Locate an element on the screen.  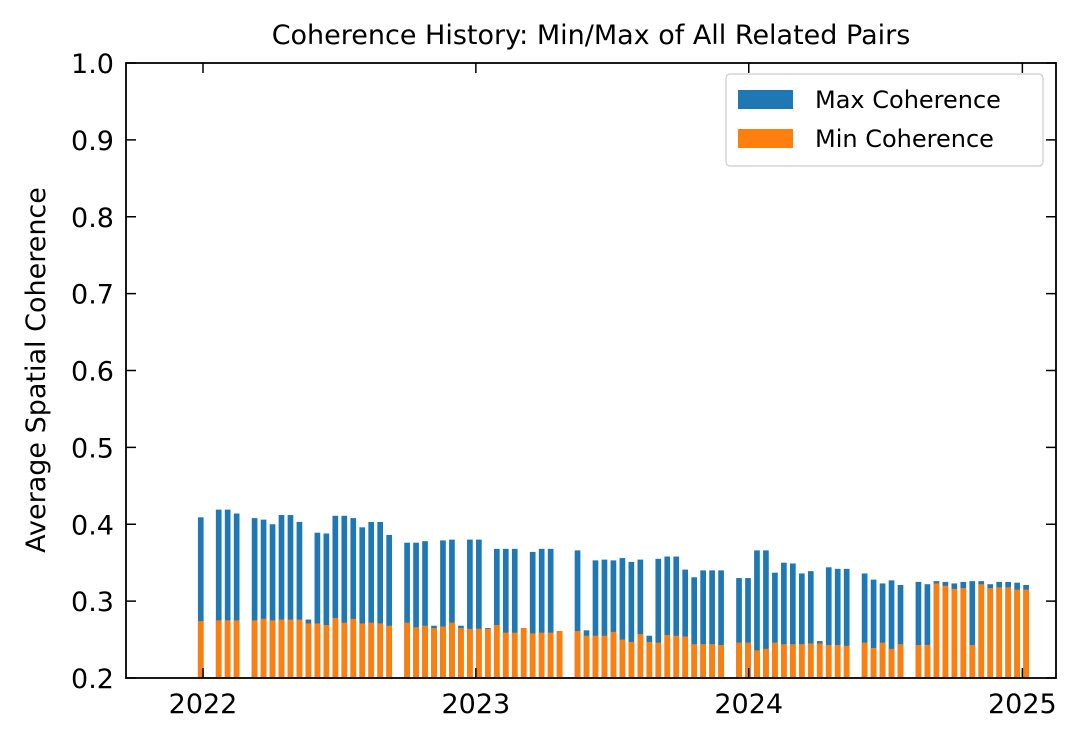
x-tick-label: 2024 is located at coordinates (748, 704).